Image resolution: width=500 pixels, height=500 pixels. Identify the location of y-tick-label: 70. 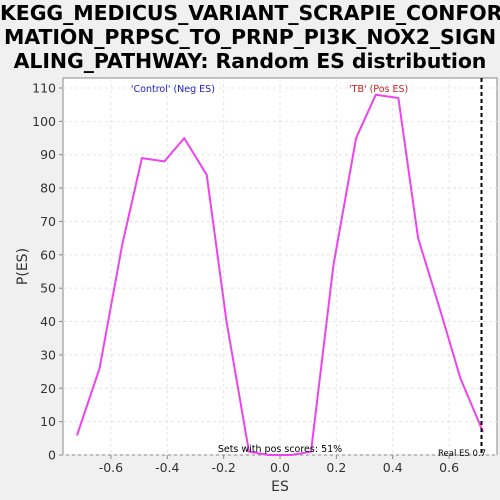
(48, 221).